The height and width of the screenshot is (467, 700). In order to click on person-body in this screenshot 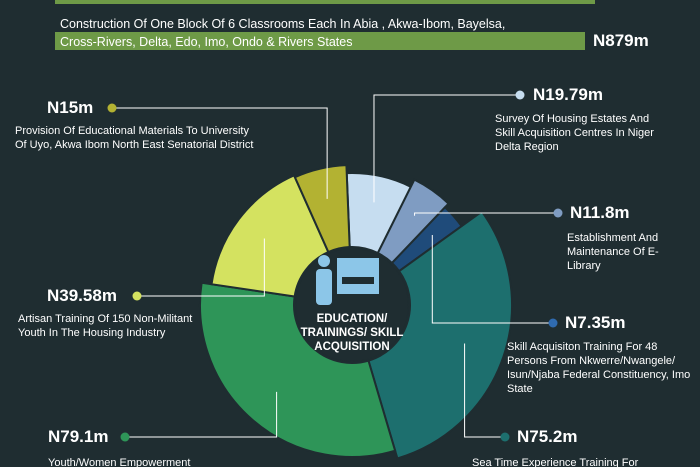, I will do `click(324, 287)`.